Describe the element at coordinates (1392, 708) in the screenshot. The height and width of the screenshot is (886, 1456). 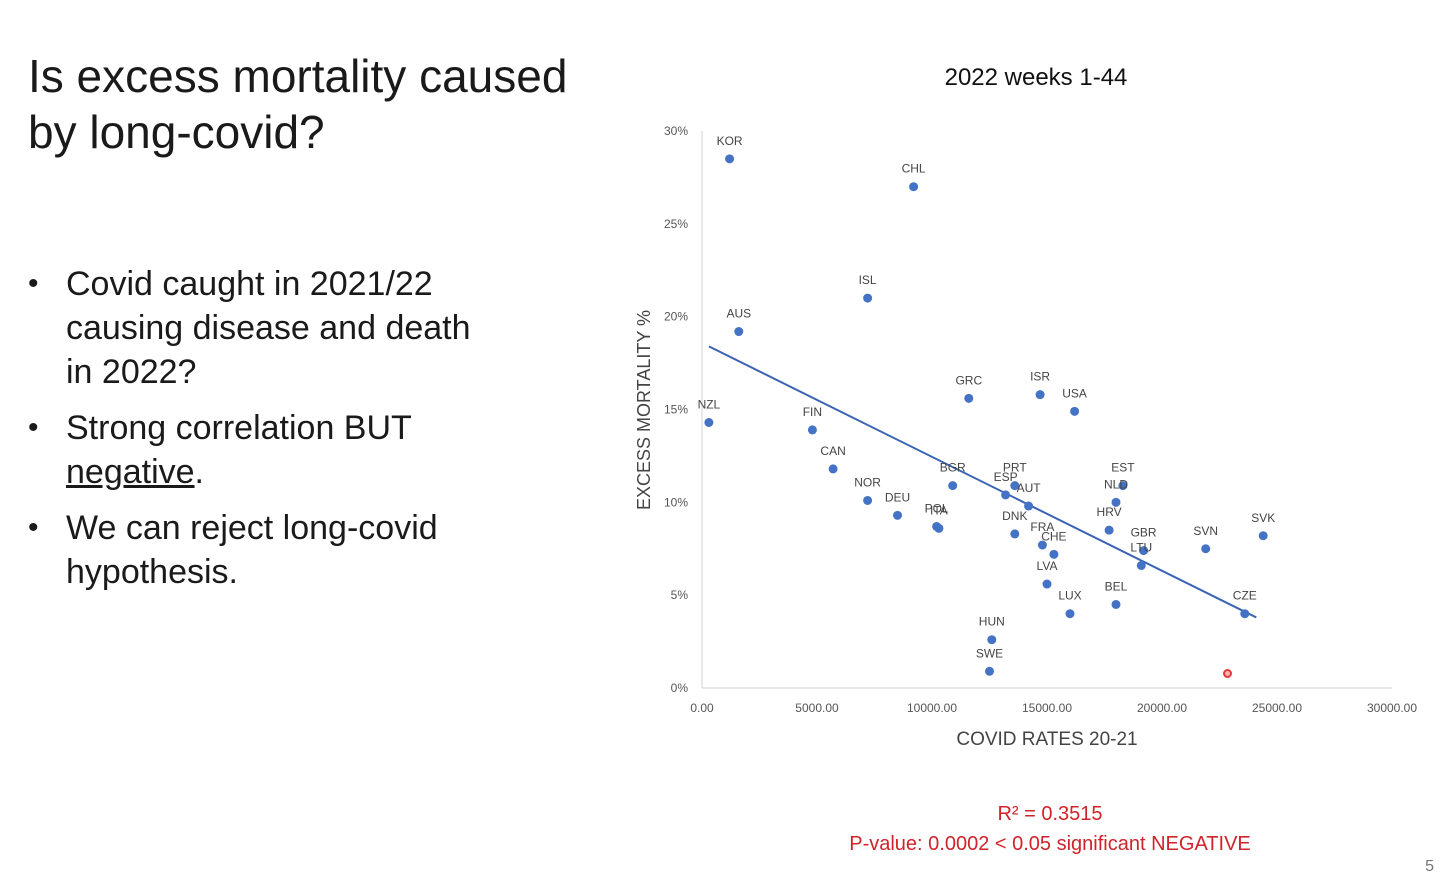
I see `x-tick-label: 30000.00` at that location.